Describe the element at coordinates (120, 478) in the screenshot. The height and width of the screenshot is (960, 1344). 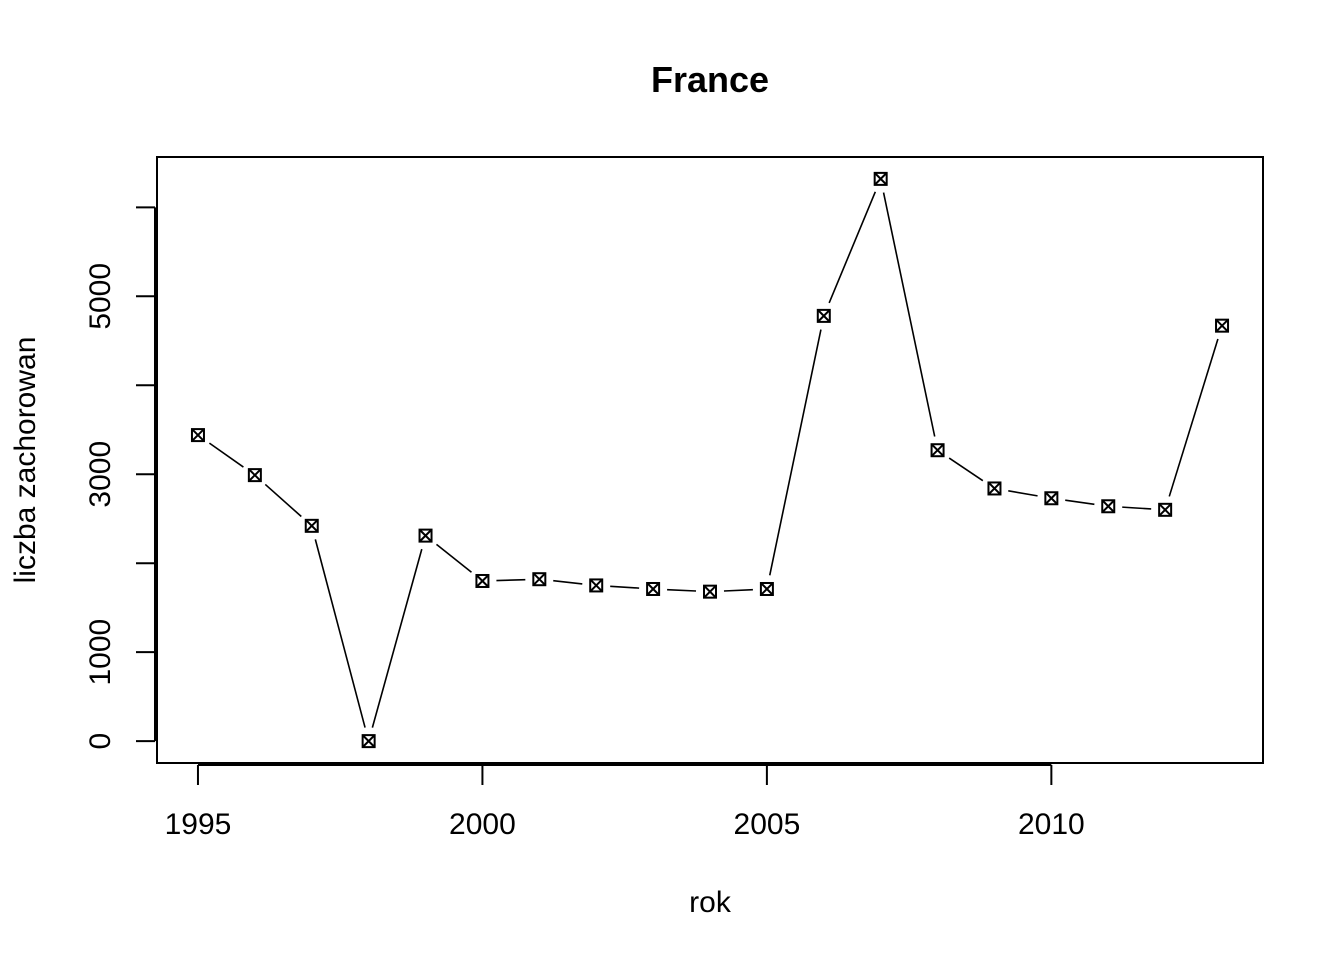
I see `y-axis: 0 1000 3000 5000` at that location.